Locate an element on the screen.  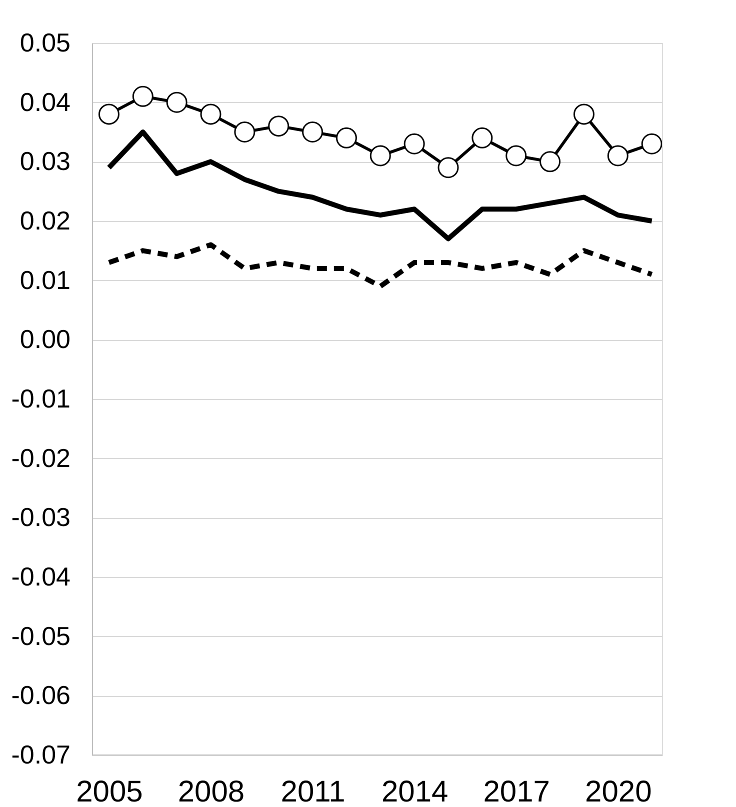
x-tick-label: 2008 is located at coordinates (211, 791).